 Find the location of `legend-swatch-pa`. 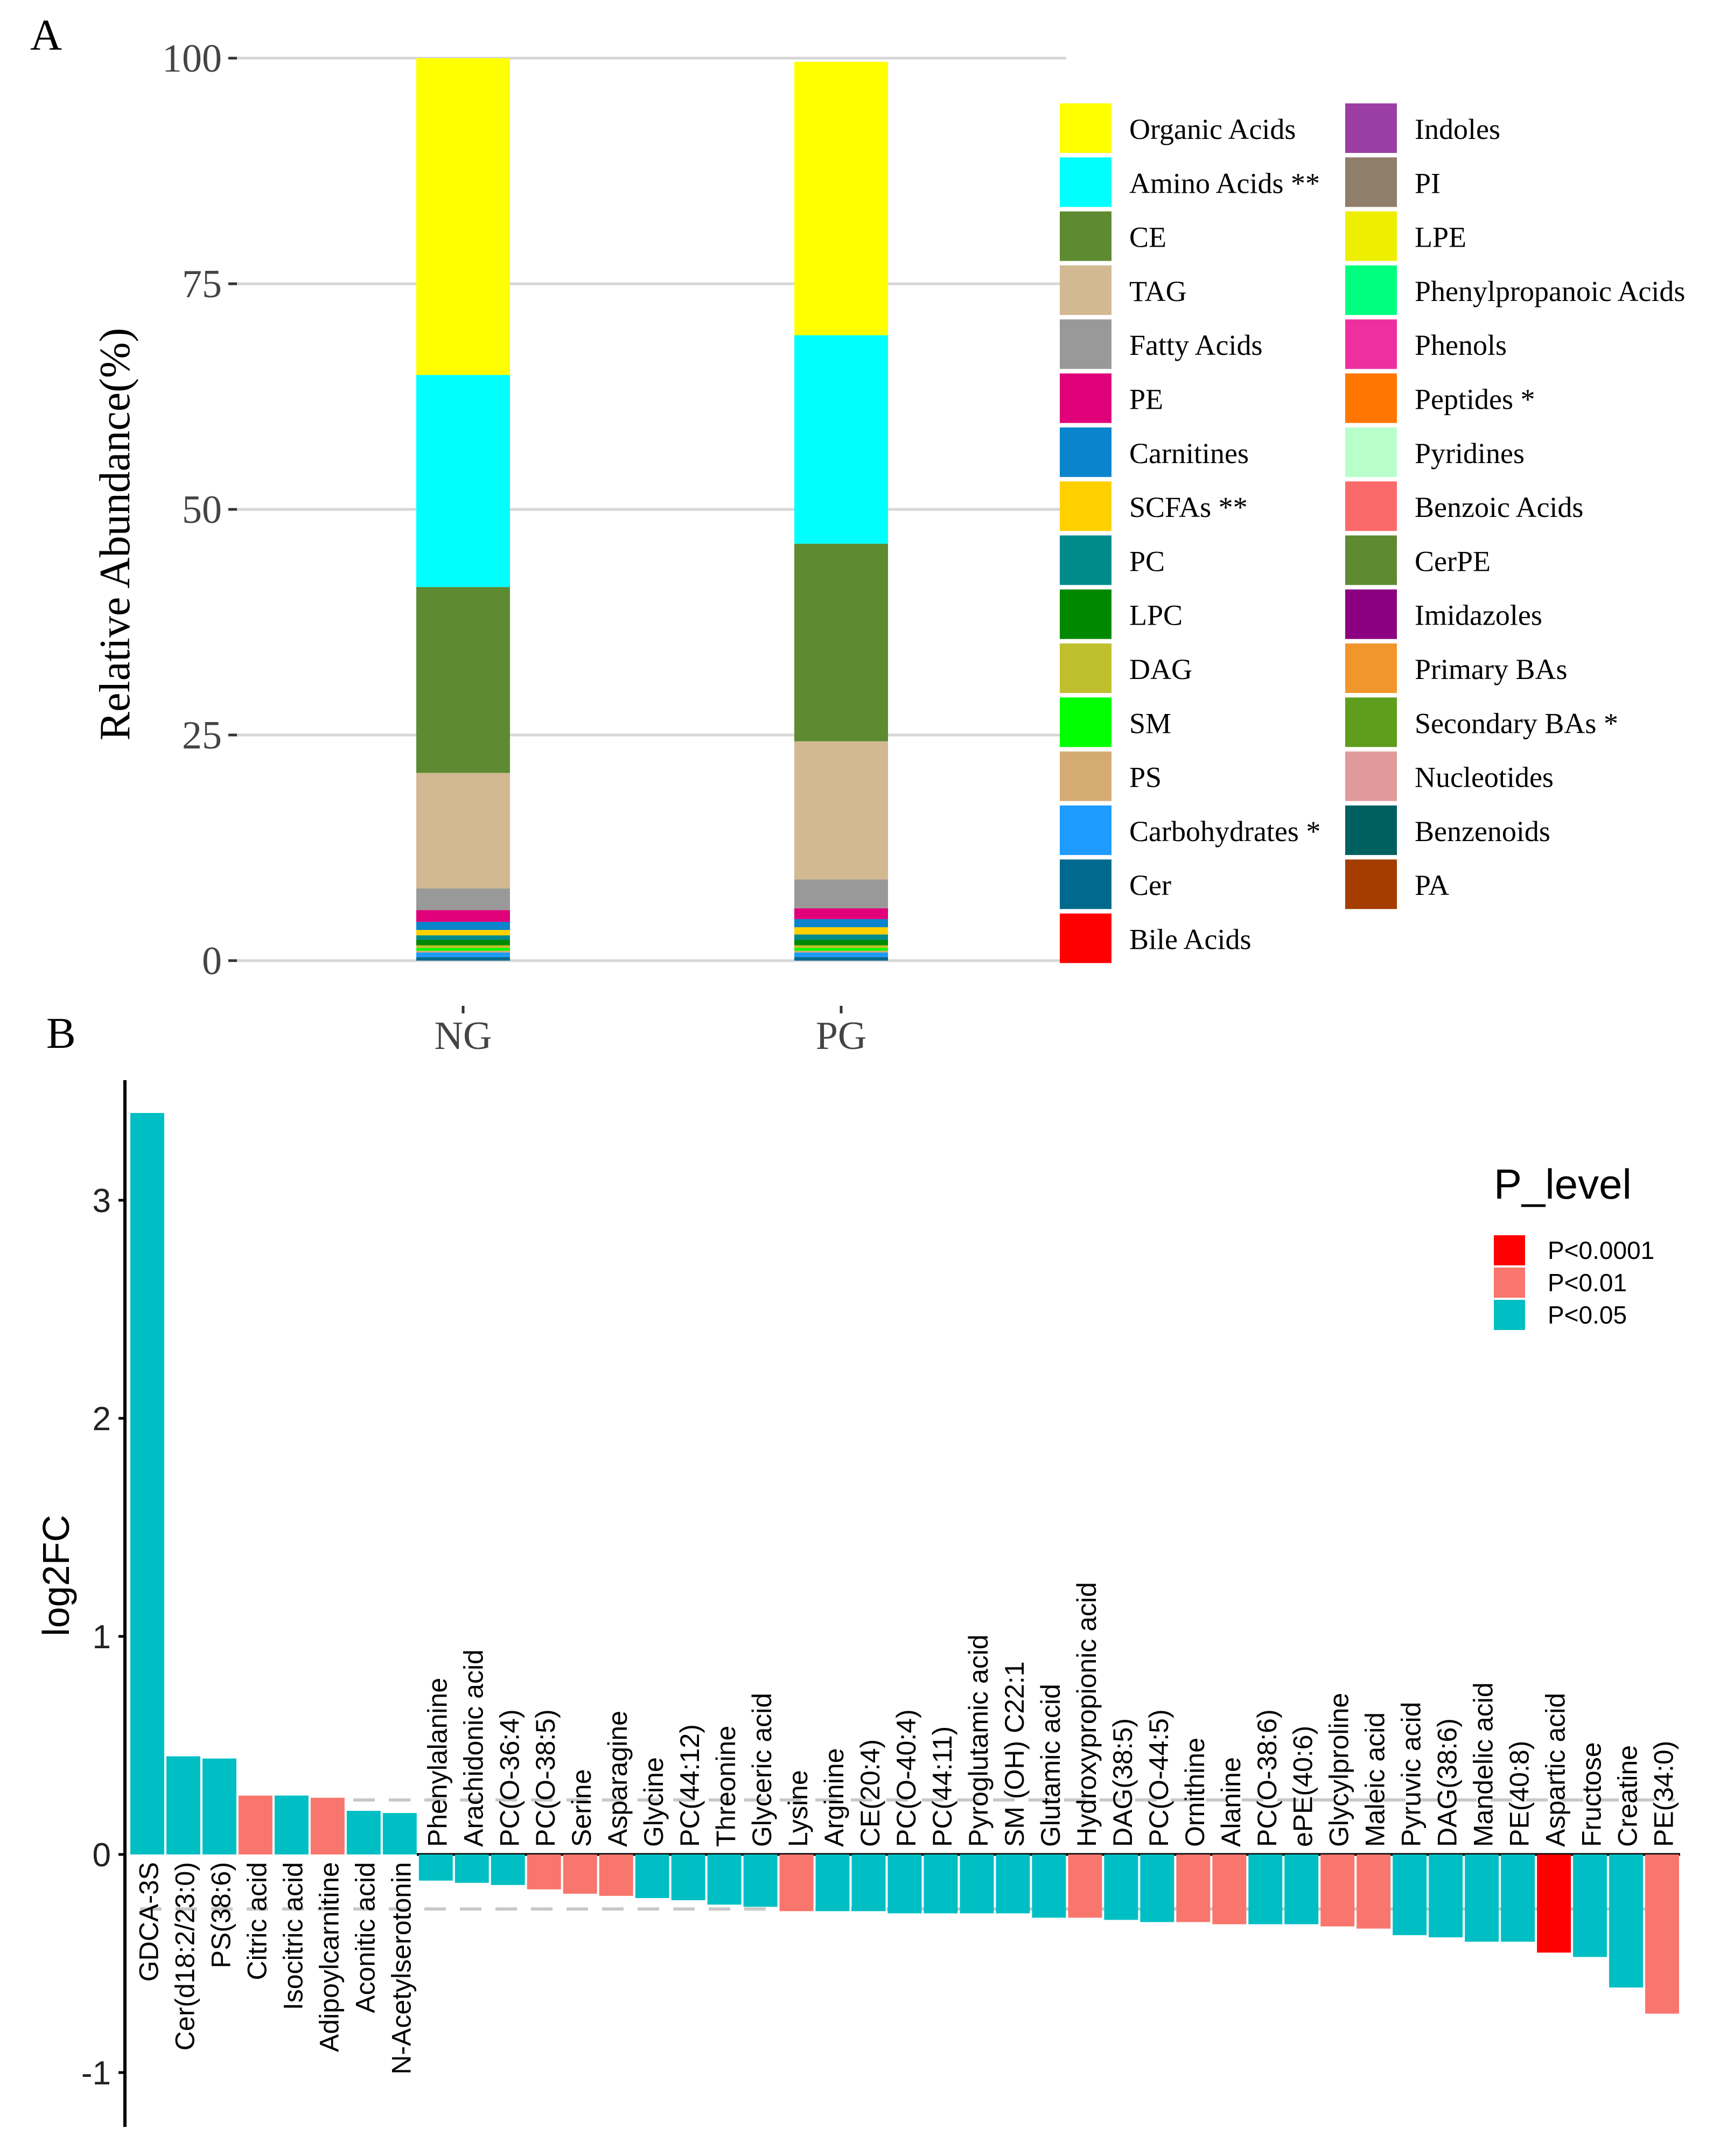

legend-swatch-pa is located at coordinates (1371, 884).